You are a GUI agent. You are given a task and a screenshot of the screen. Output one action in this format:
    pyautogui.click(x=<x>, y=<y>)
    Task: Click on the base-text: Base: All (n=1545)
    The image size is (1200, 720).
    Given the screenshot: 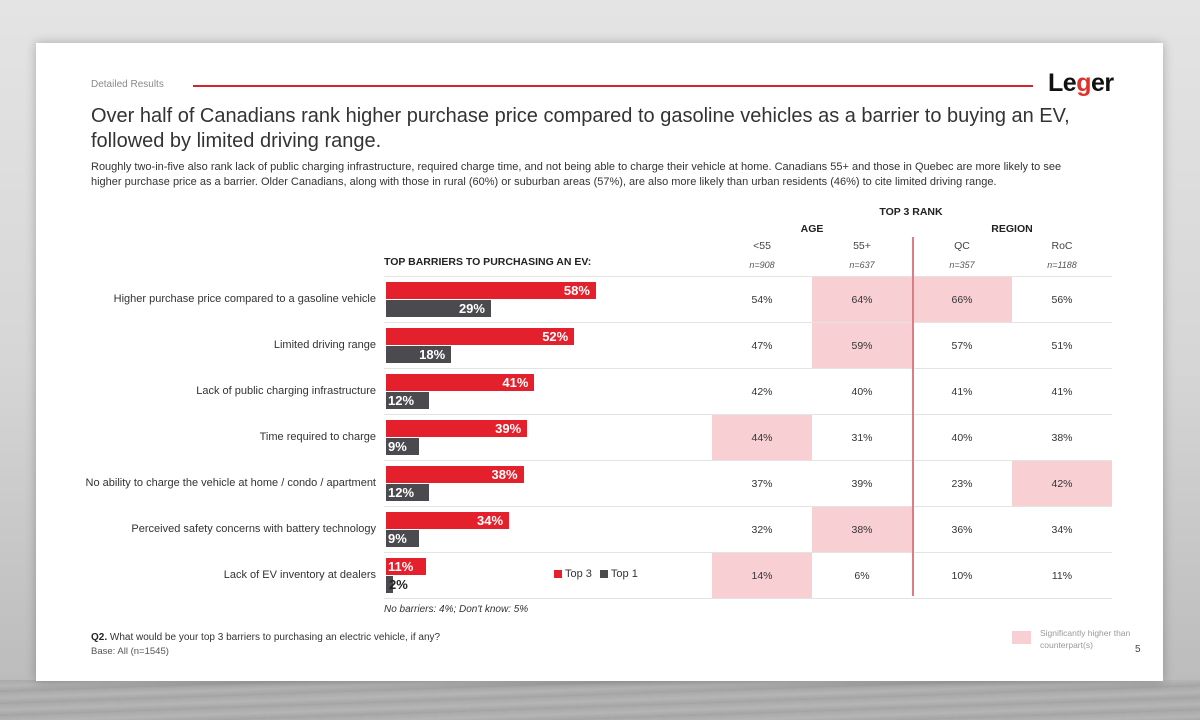 What is the action you would take?
    pyautogui.click(x=130, y=651)
    